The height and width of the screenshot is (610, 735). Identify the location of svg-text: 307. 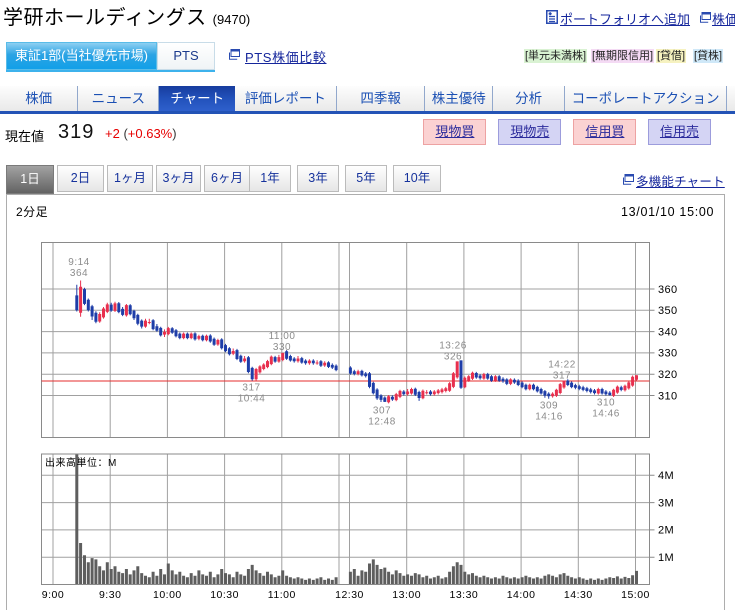
(382, 411).